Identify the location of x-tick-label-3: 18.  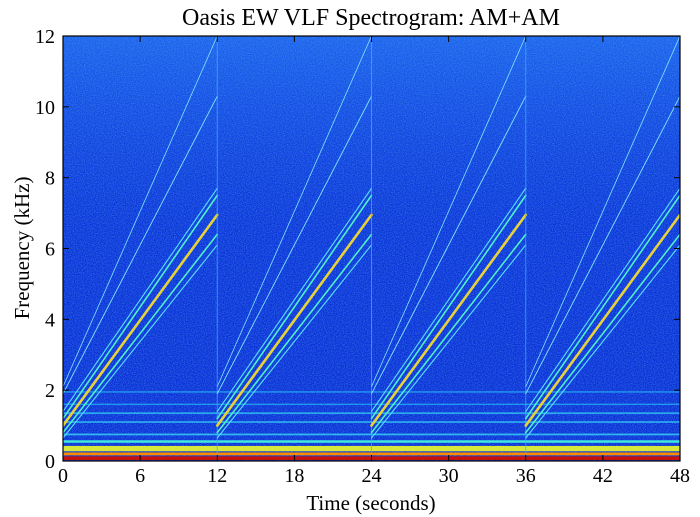
(294, 476).